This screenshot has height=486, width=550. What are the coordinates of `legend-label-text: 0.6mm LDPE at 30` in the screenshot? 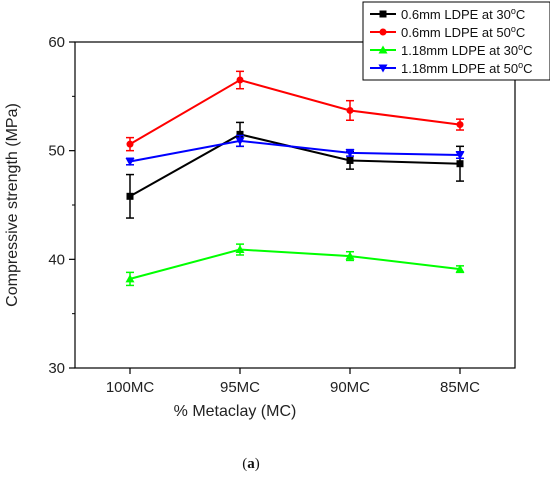 It's located at (456, 14).